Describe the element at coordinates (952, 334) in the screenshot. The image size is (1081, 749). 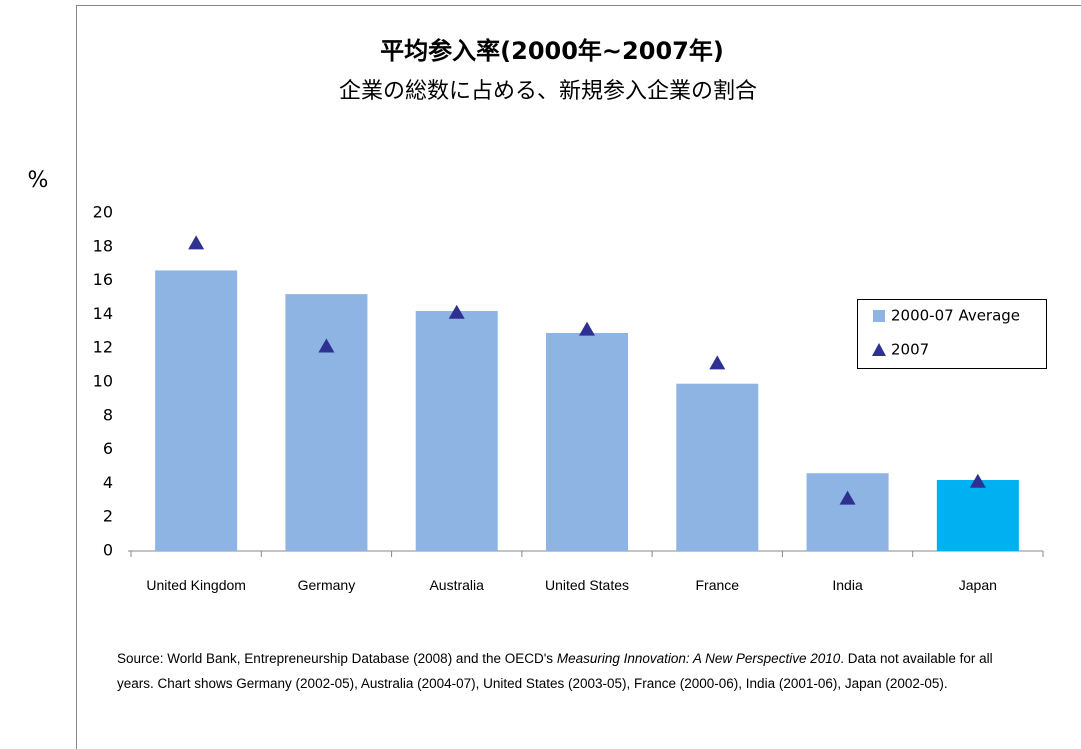
I see `legend-box` at that location.